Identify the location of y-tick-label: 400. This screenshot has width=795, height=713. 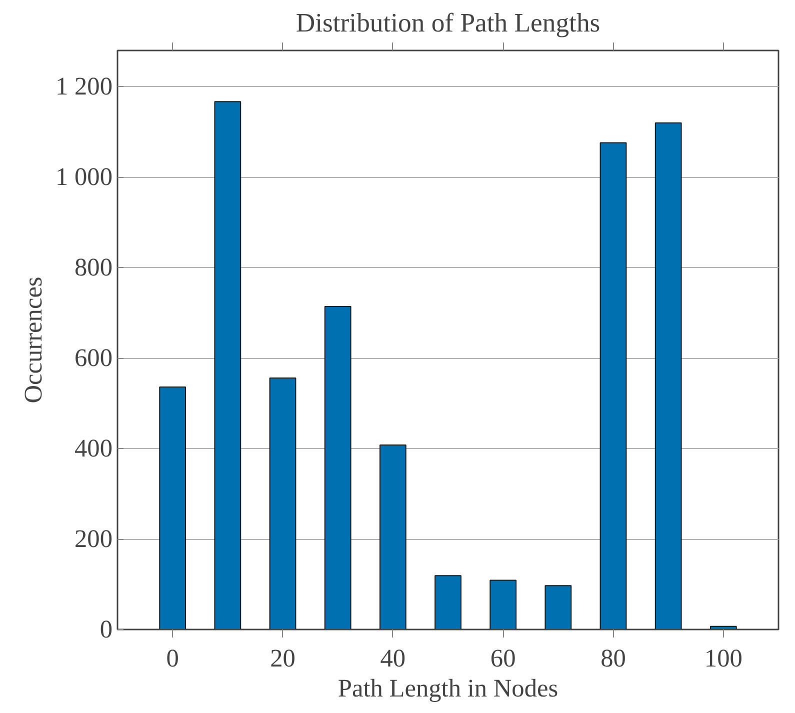
(93, 448).